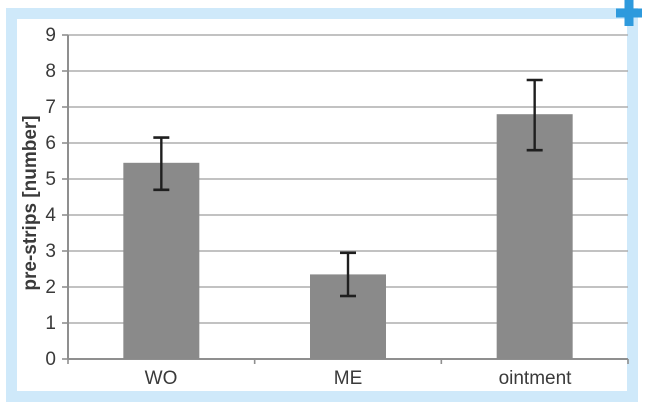 The height and width of the screenshot is (410, 650). I want to click on y-tick-label: 7, so click(50, 107).